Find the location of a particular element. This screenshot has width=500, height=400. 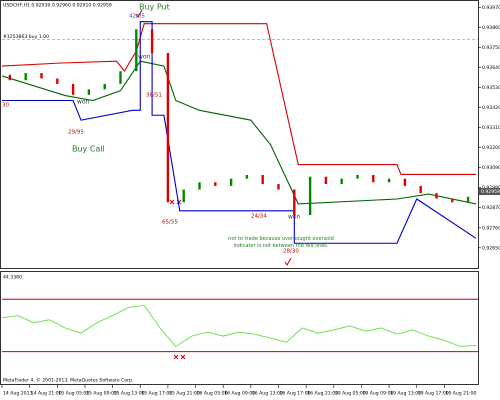

x-tick-label: 19 Aug 13:00 is located at coordinates (405, 394).